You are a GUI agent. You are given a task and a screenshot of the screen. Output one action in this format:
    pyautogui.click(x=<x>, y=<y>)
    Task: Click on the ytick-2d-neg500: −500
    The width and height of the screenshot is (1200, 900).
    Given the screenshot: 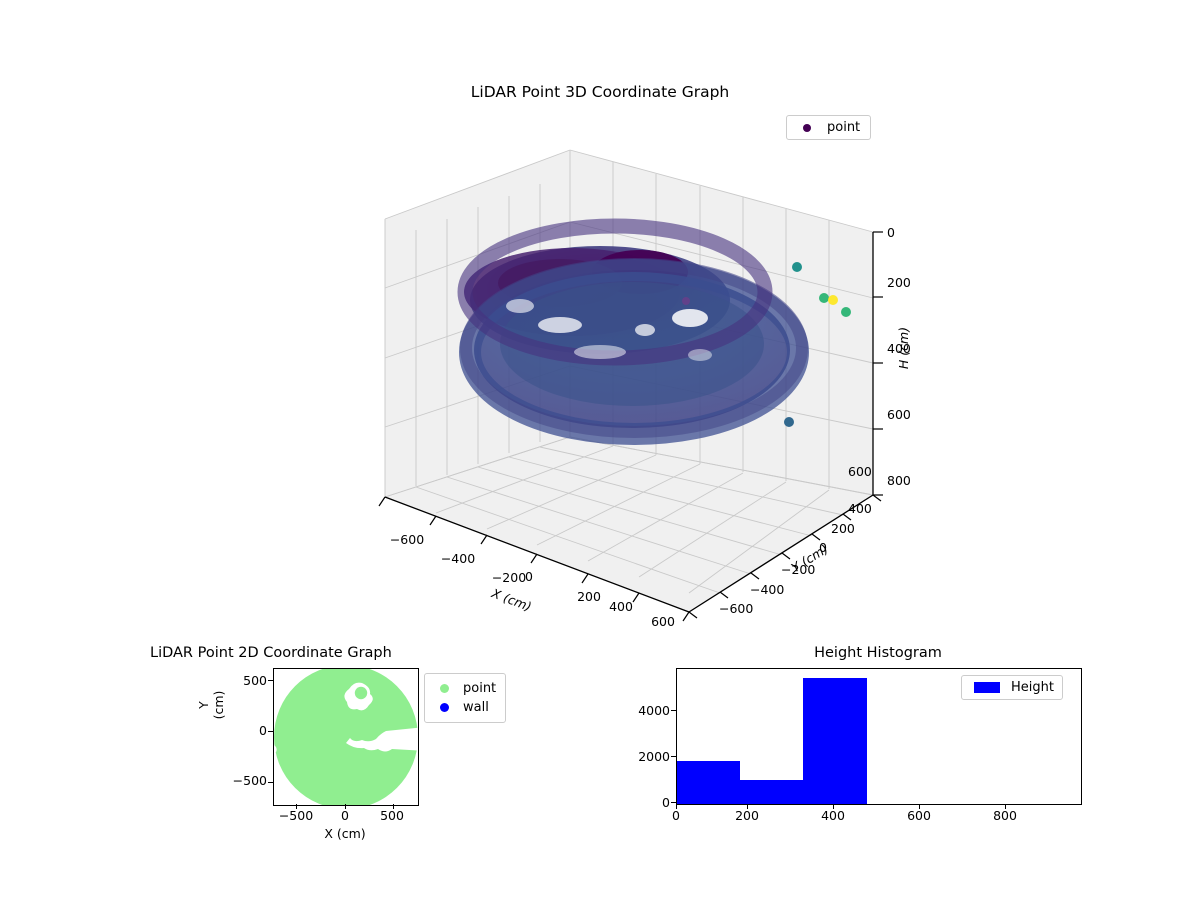 What is the action you would take?
    pyautogui.click(x=249, y=780)
    